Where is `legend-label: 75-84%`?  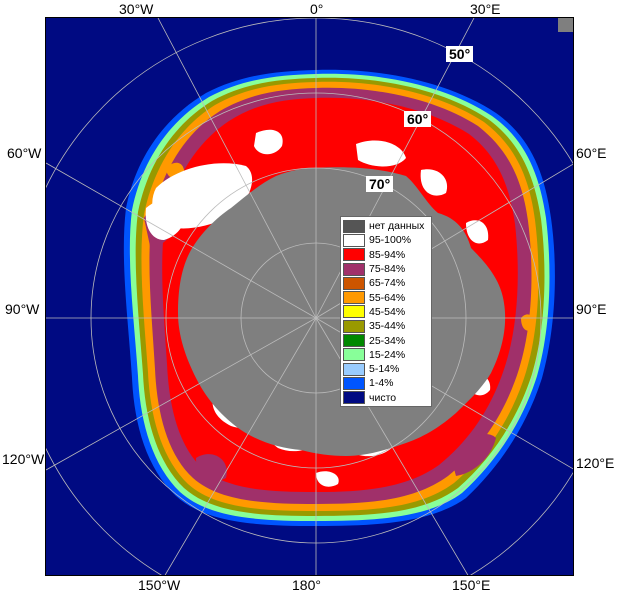 legend-label: 75-84% is located at coordinates (387, 269).